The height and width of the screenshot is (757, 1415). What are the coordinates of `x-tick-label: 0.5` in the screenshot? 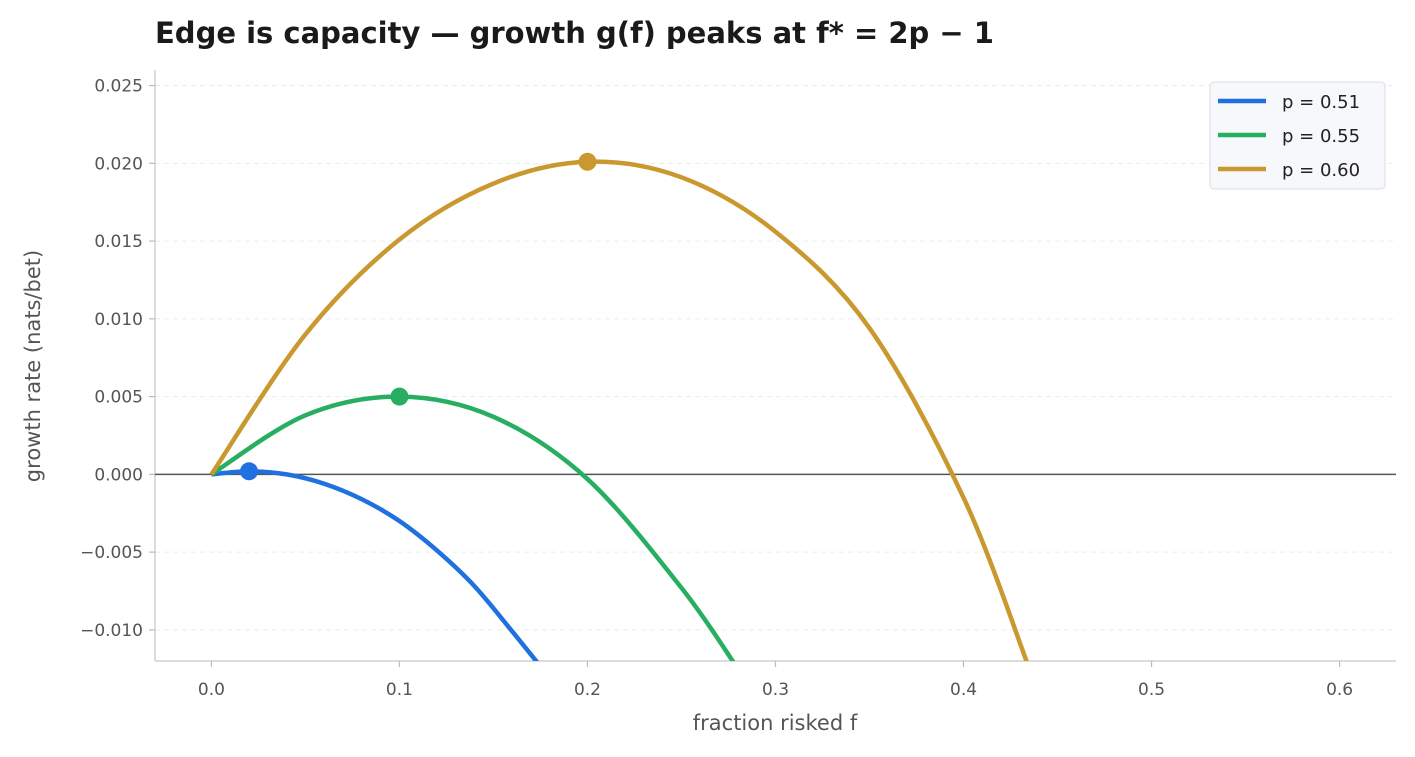 It's located at (1151, 690).